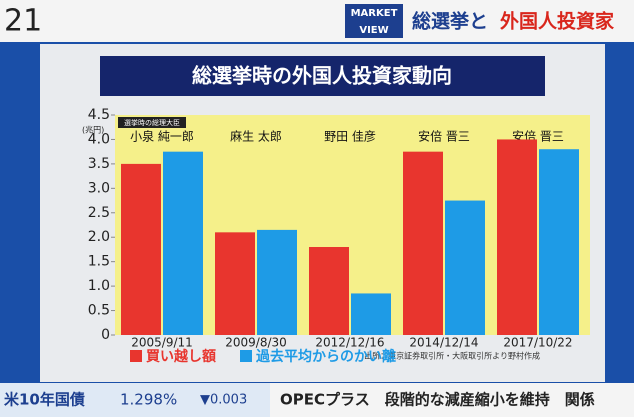  What do you see at coordinates (452, 356) in the screenshot?
I see `source: 出所：東京証券取引所・大阪取引所より野村作成` at bounding box center [452, 356].